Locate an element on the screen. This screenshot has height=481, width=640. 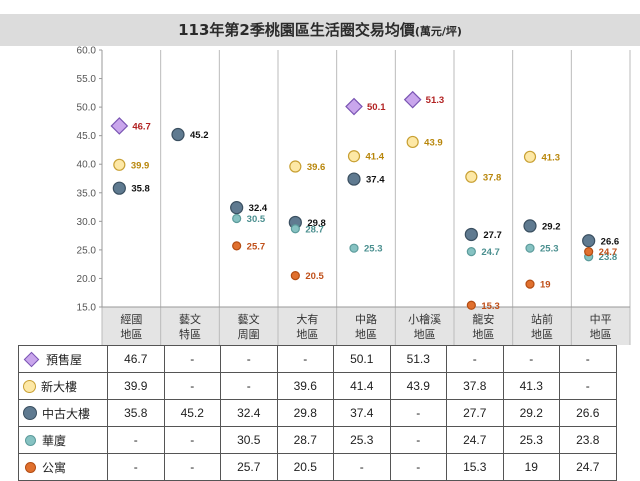
table-row: 新大樓 39.9- -39.6 41.4 43.9 37.8 41.3- is located at coordinates (317, 386).